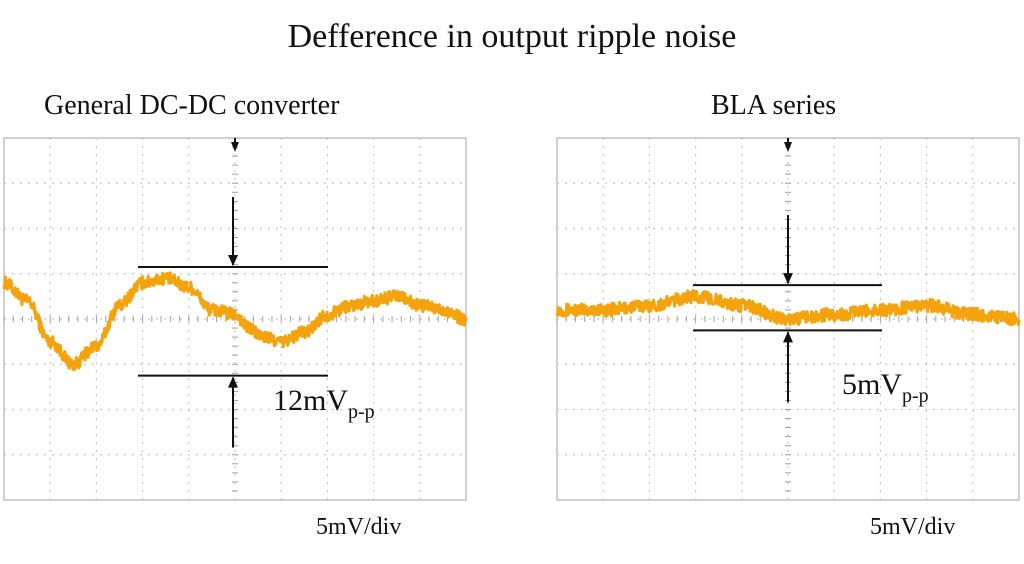  What do you see at coordinates (774, 105) in the screenshot?
I see `right-panel-title: BLA series` at bounding box center [774, 105].